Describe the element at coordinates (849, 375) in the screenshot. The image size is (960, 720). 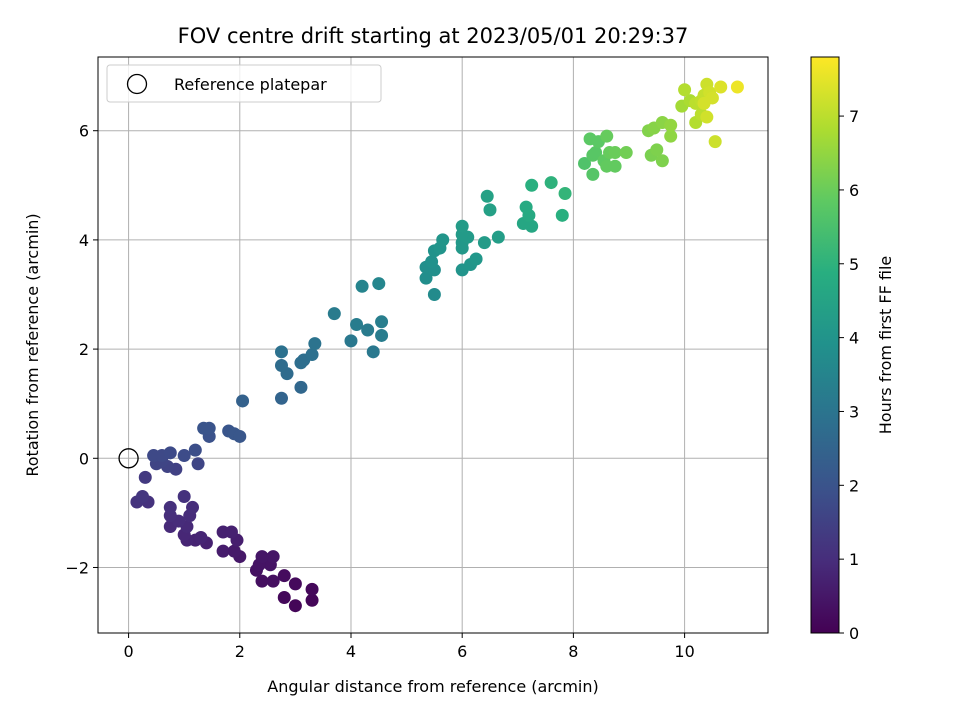
I see `colorbar-ticks: 0 1 2 3 4 5 6 7` at that location.